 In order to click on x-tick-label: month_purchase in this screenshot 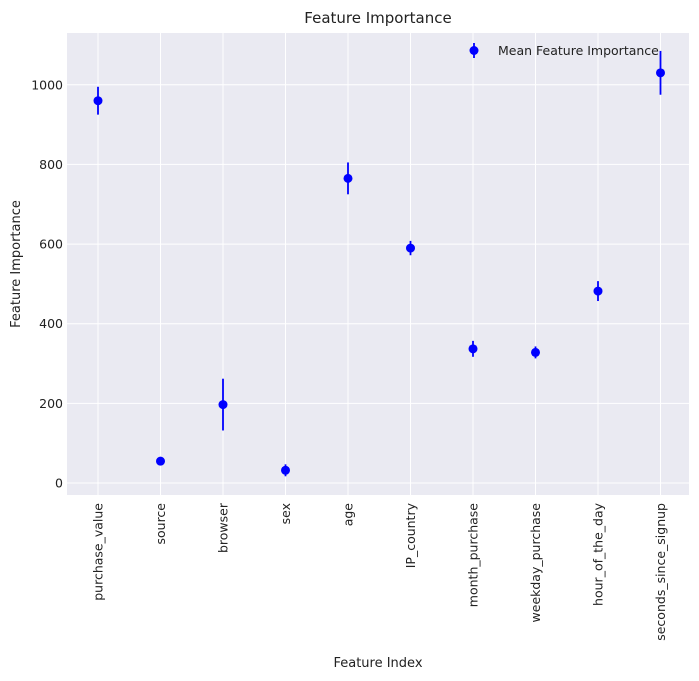, I will do `click(473, 555)`.